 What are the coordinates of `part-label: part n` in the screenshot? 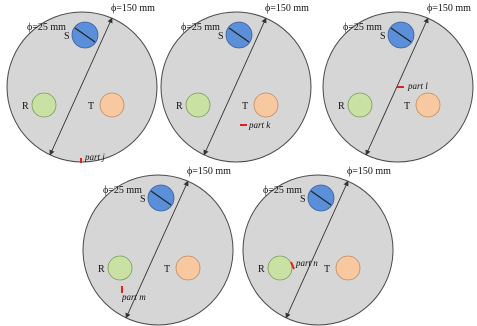 It's located at (306, 263).